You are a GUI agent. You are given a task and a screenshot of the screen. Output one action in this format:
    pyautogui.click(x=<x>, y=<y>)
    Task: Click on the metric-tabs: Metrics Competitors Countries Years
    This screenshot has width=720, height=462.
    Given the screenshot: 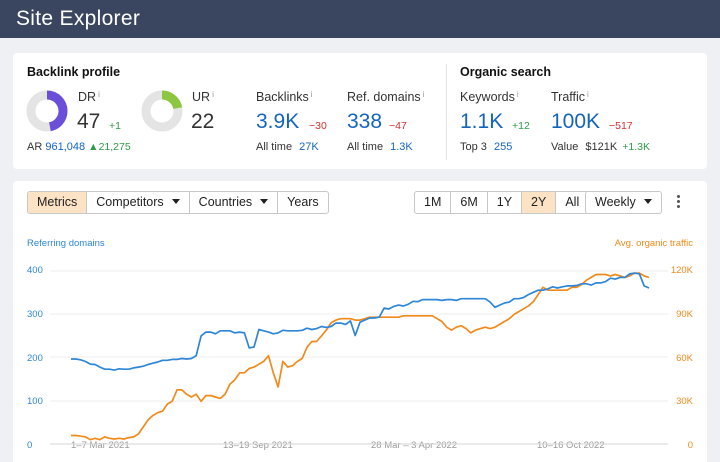 What is the action you would take?
    pyautogui.click(x=178, y=202)
    